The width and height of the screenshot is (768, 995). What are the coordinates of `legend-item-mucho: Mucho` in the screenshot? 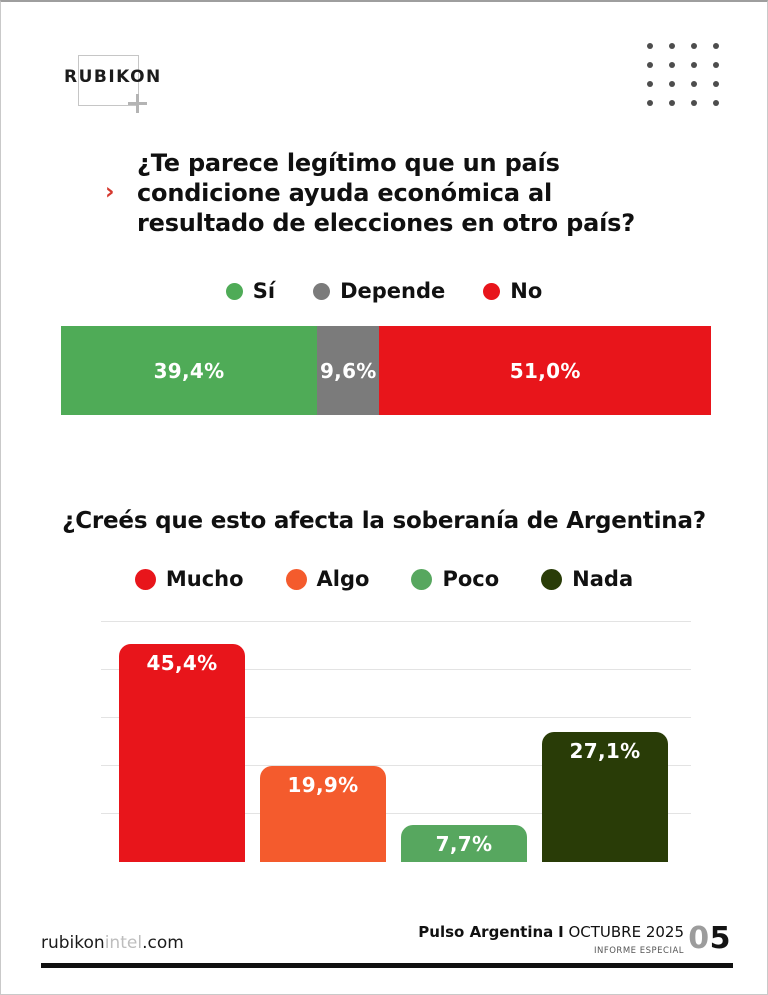 It's located at (189, 579).